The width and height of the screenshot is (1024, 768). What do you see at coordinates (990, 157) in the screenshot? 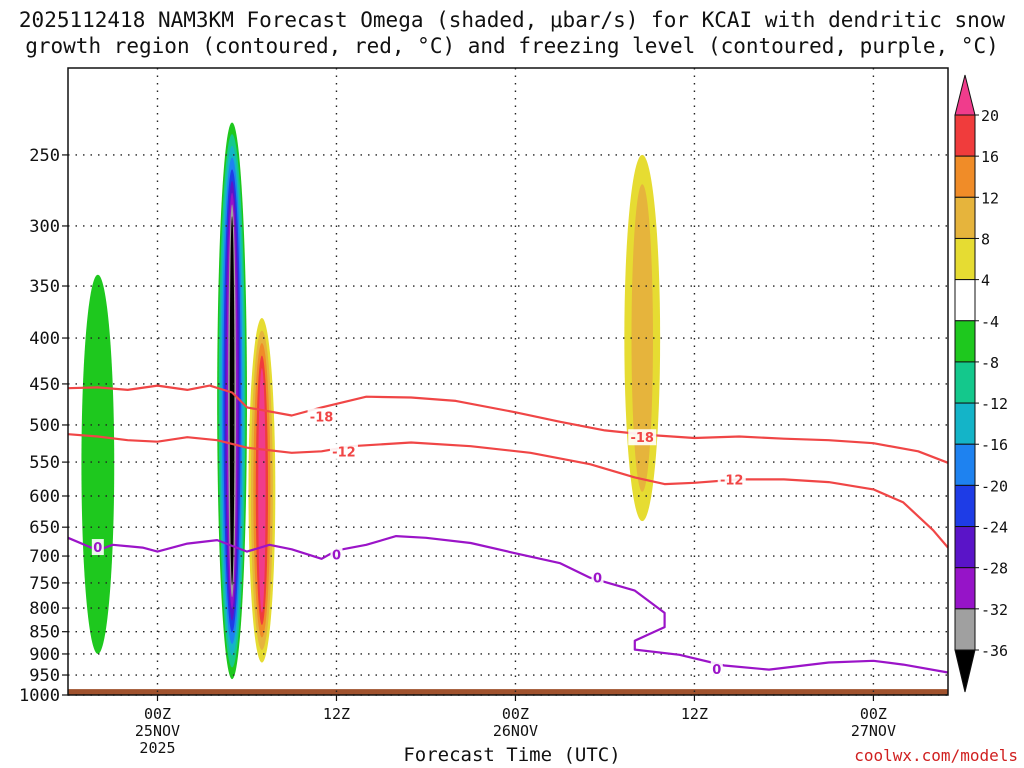
I see `colorbar-label-1: 16` at bounding box center [990, 157].